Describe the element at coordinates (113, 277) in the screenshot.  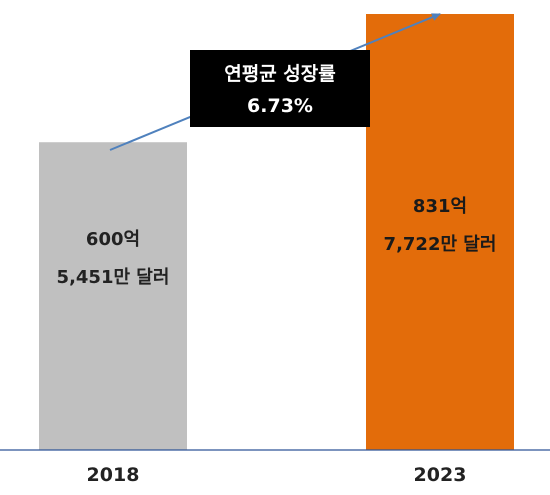
I see `bar-data-label: 5,451만 달러` at that location.